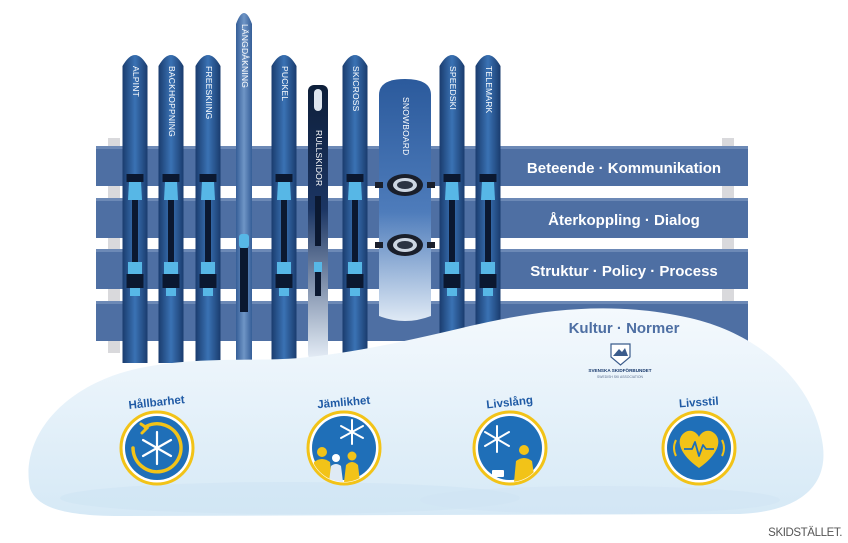  Describe the element at coordinates (510, 403) in the screenshot. I see `value-label-livslang: Livslång` at that location.